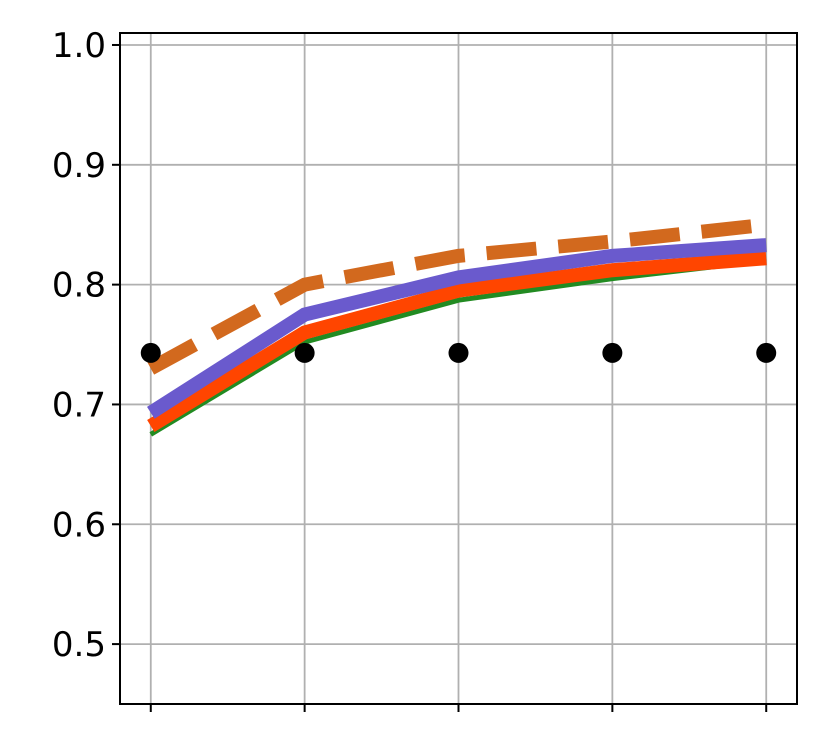 This screenshot has height=737, width=829. Describe the element at coordinates (79, 286) in the screenshot. I see `y-tick-label: 0.8` at that location.